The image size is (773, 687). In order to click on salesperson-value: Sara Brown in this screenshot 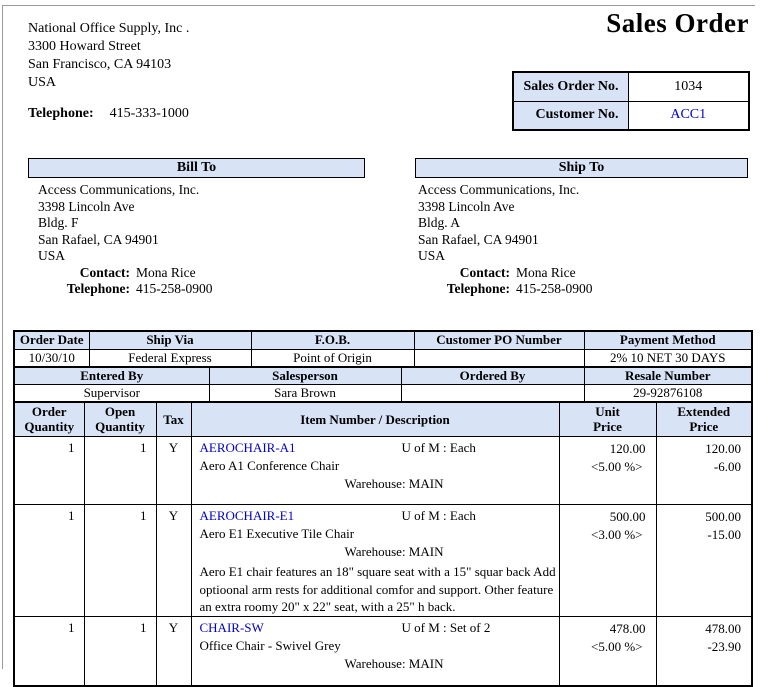, I will do `click(305, 393)`.